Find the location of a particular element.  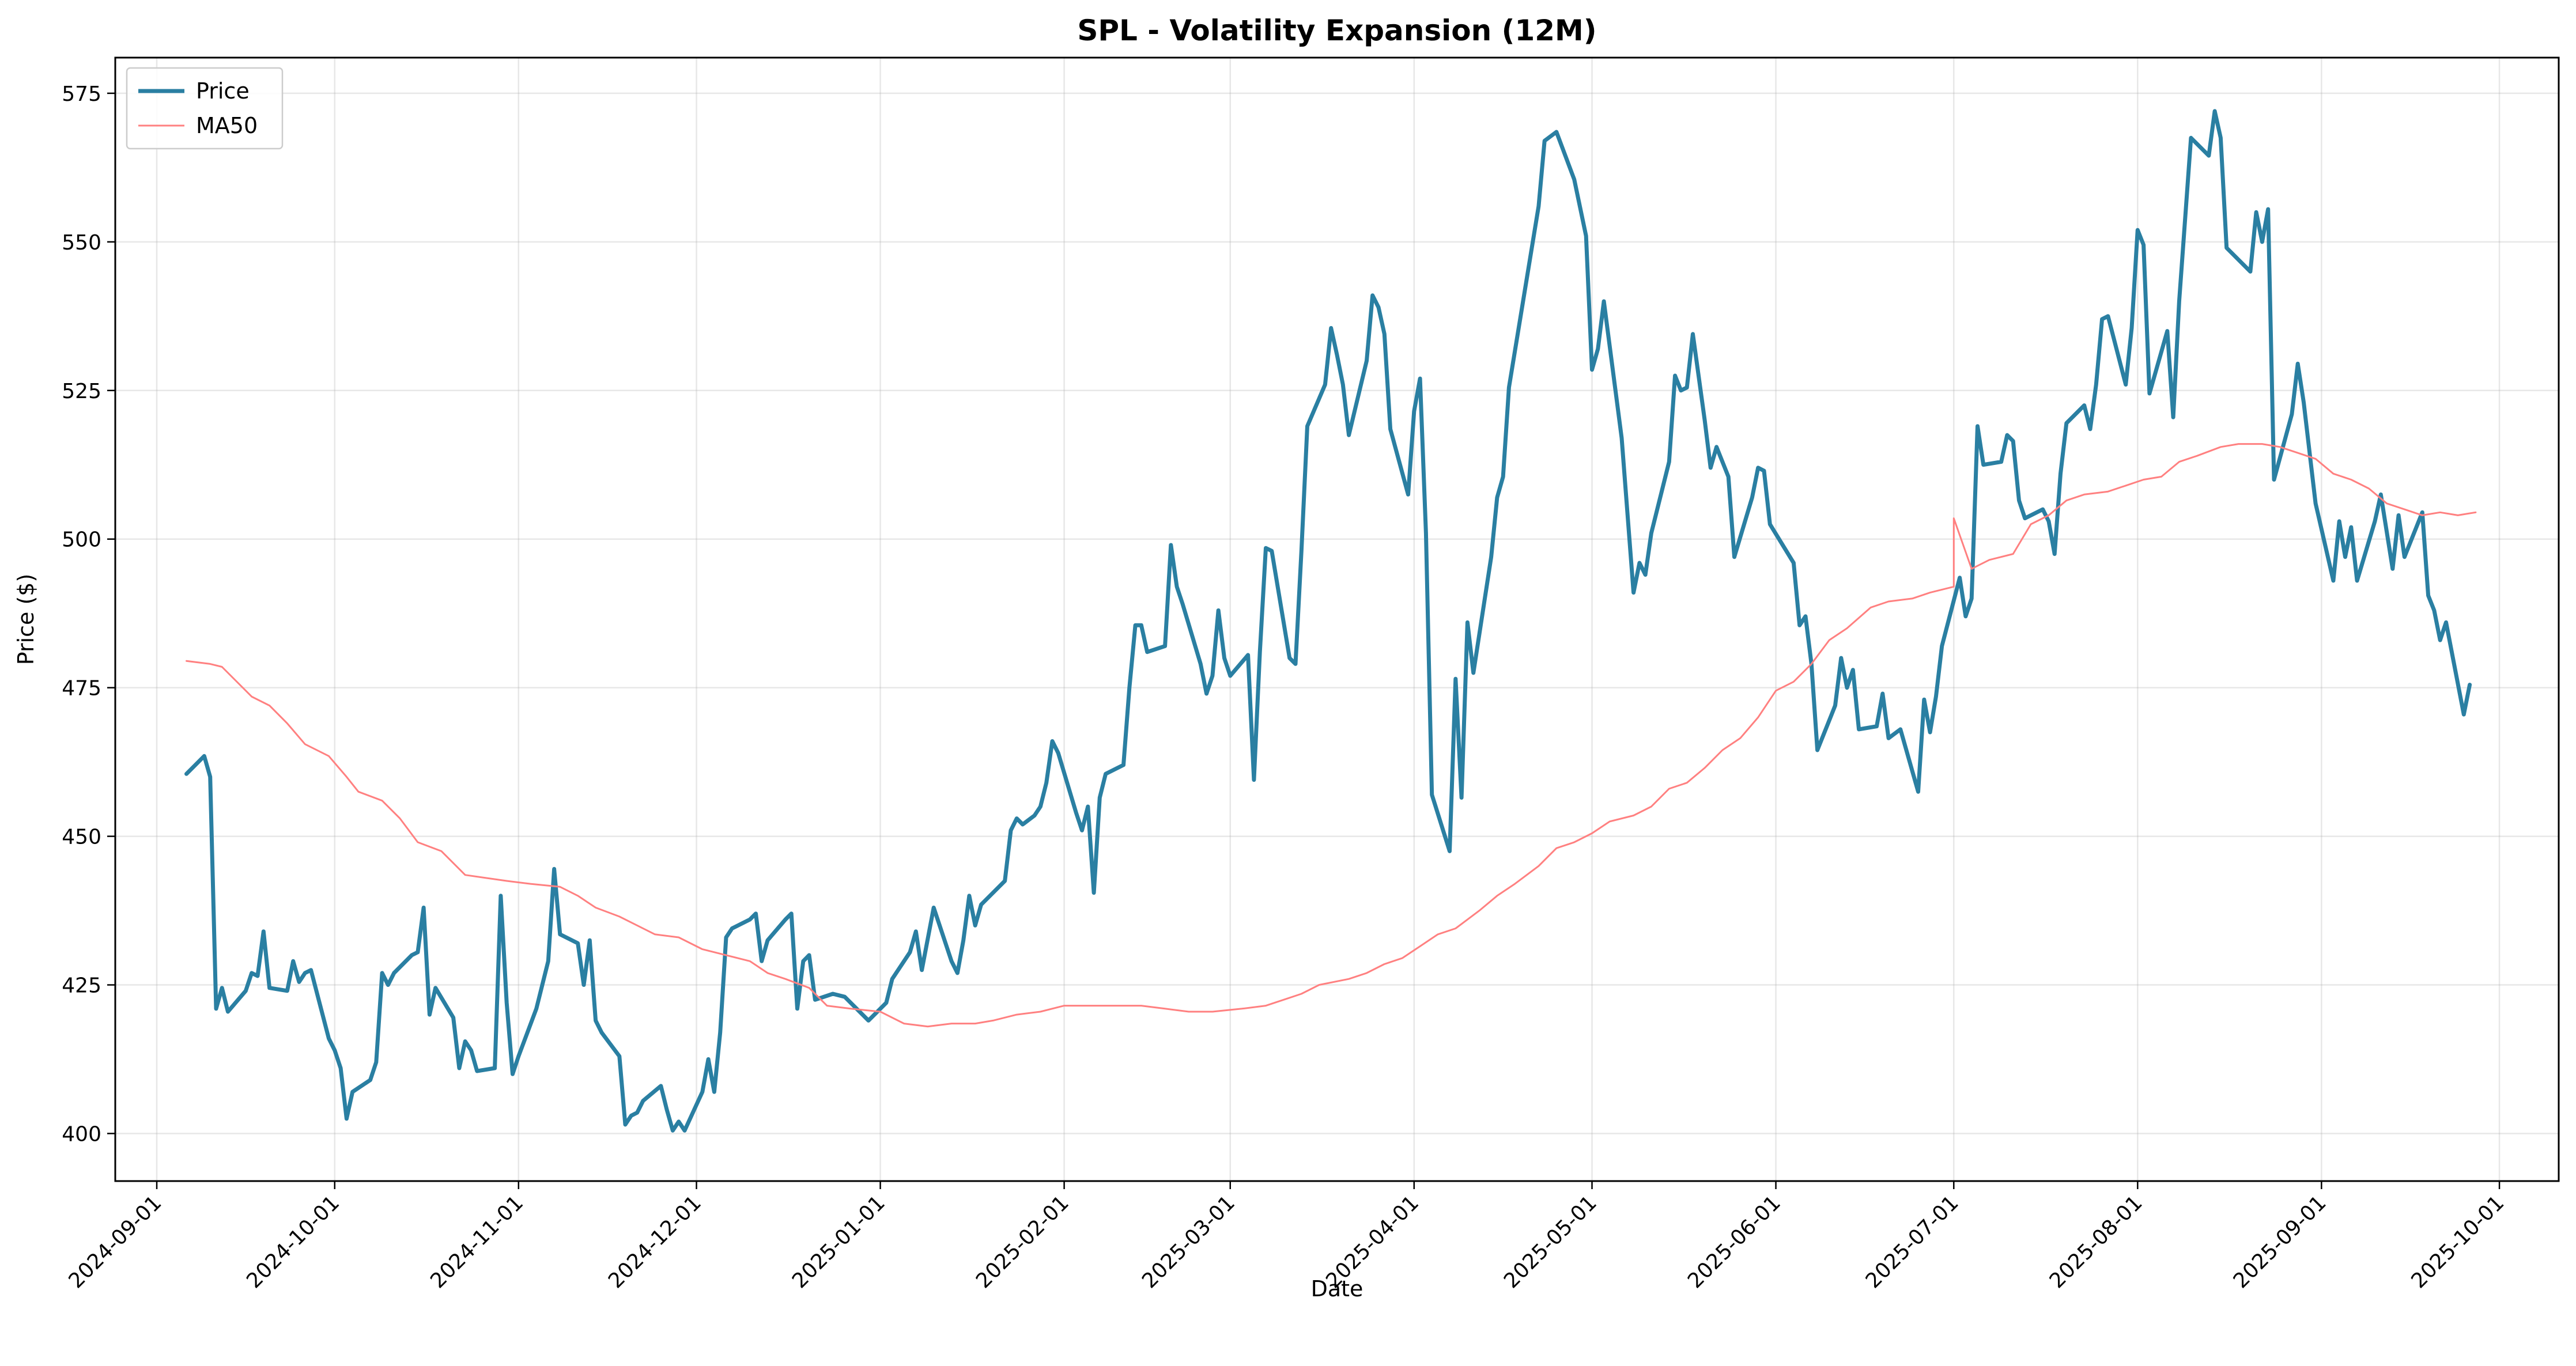

x-tick-label: 2025-05-01 is located at coordinates (1550, 1242).